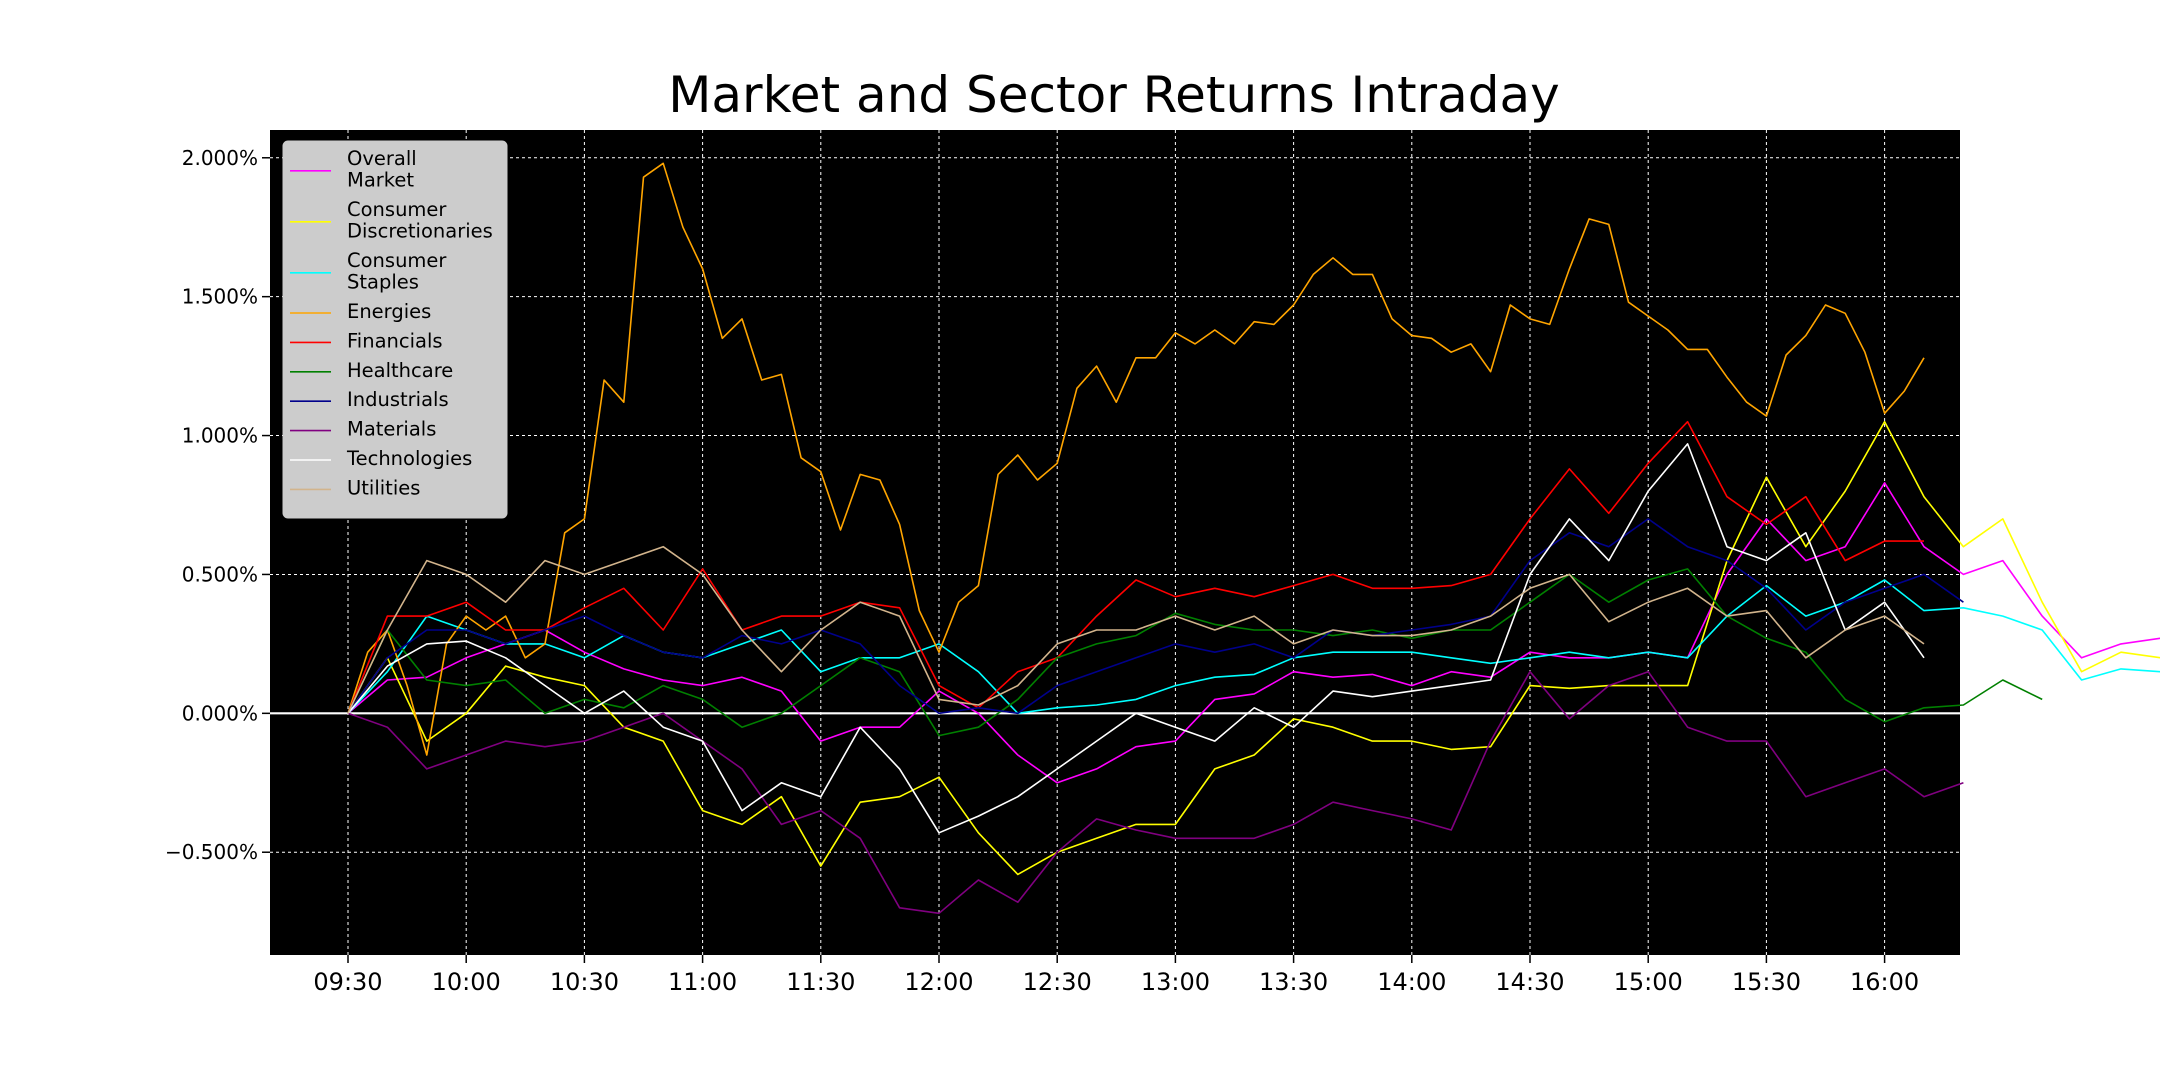  What do you see at coordinates (409, 458) in the screenshot?
I see `legend-label-technologies: Technologies` at bounding box center [409, 458].